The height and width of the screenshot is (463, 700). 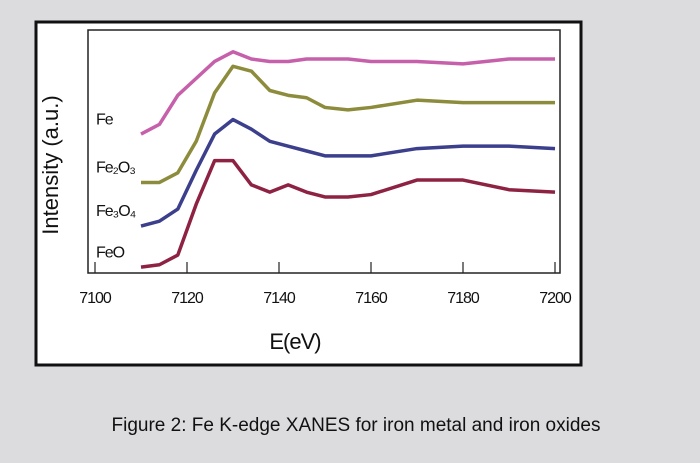 What do you see at coordinates (95, 298) in the screenshot?
I see `x-tick-label: 7100` at bounding box center [95, 298].